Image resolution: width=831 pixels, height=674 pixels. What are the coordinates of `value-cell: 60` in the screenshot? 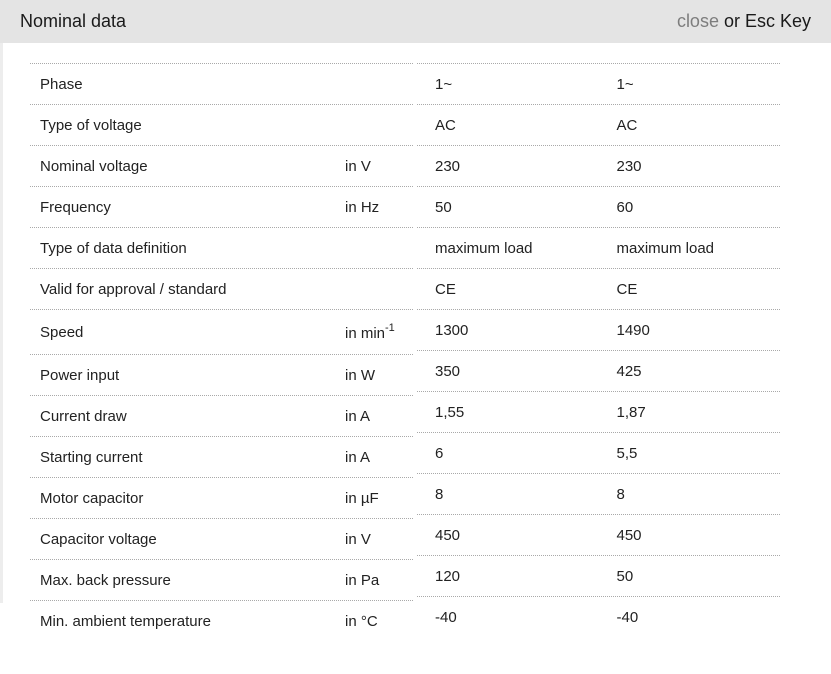 It's located at (625, 207).